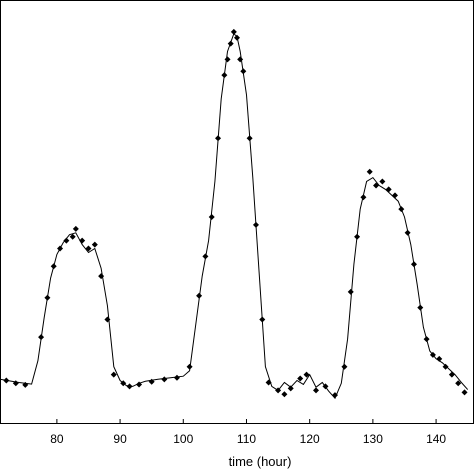  What do you see at coordinates (246, 439) in the screenshot?
I see `x-tick-label: 110` at bounding box center [246, 439].